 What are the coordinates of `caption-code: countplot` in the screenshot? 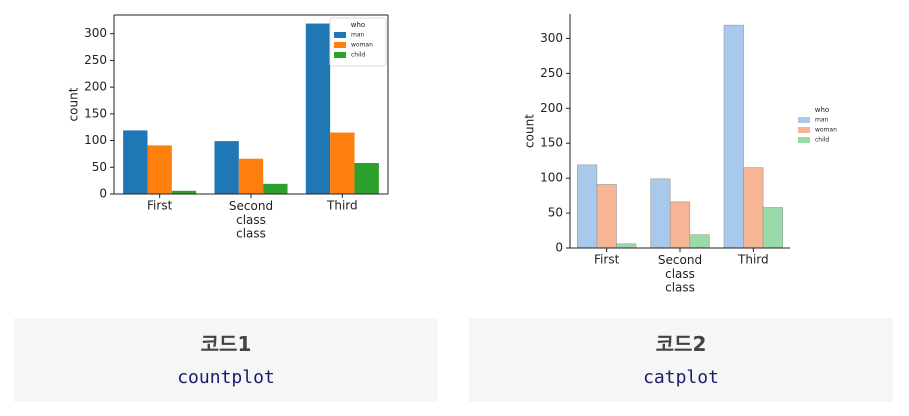 It's located at (226, 377).